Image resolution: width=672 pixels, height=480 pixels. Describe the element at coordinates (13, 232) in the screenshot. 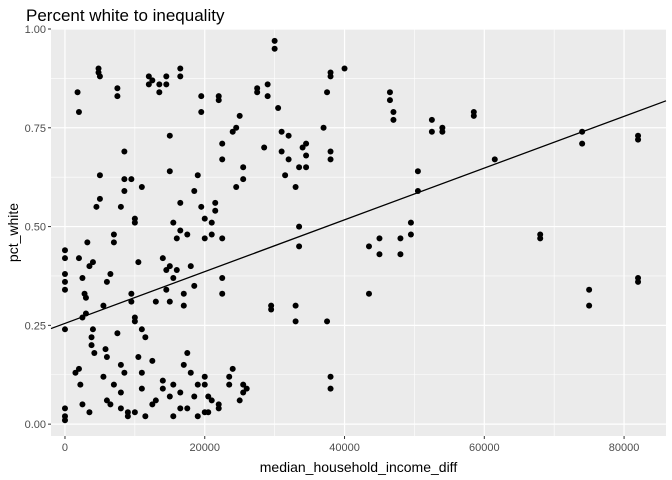

I see `y-axis-title: pct_white` at that location.